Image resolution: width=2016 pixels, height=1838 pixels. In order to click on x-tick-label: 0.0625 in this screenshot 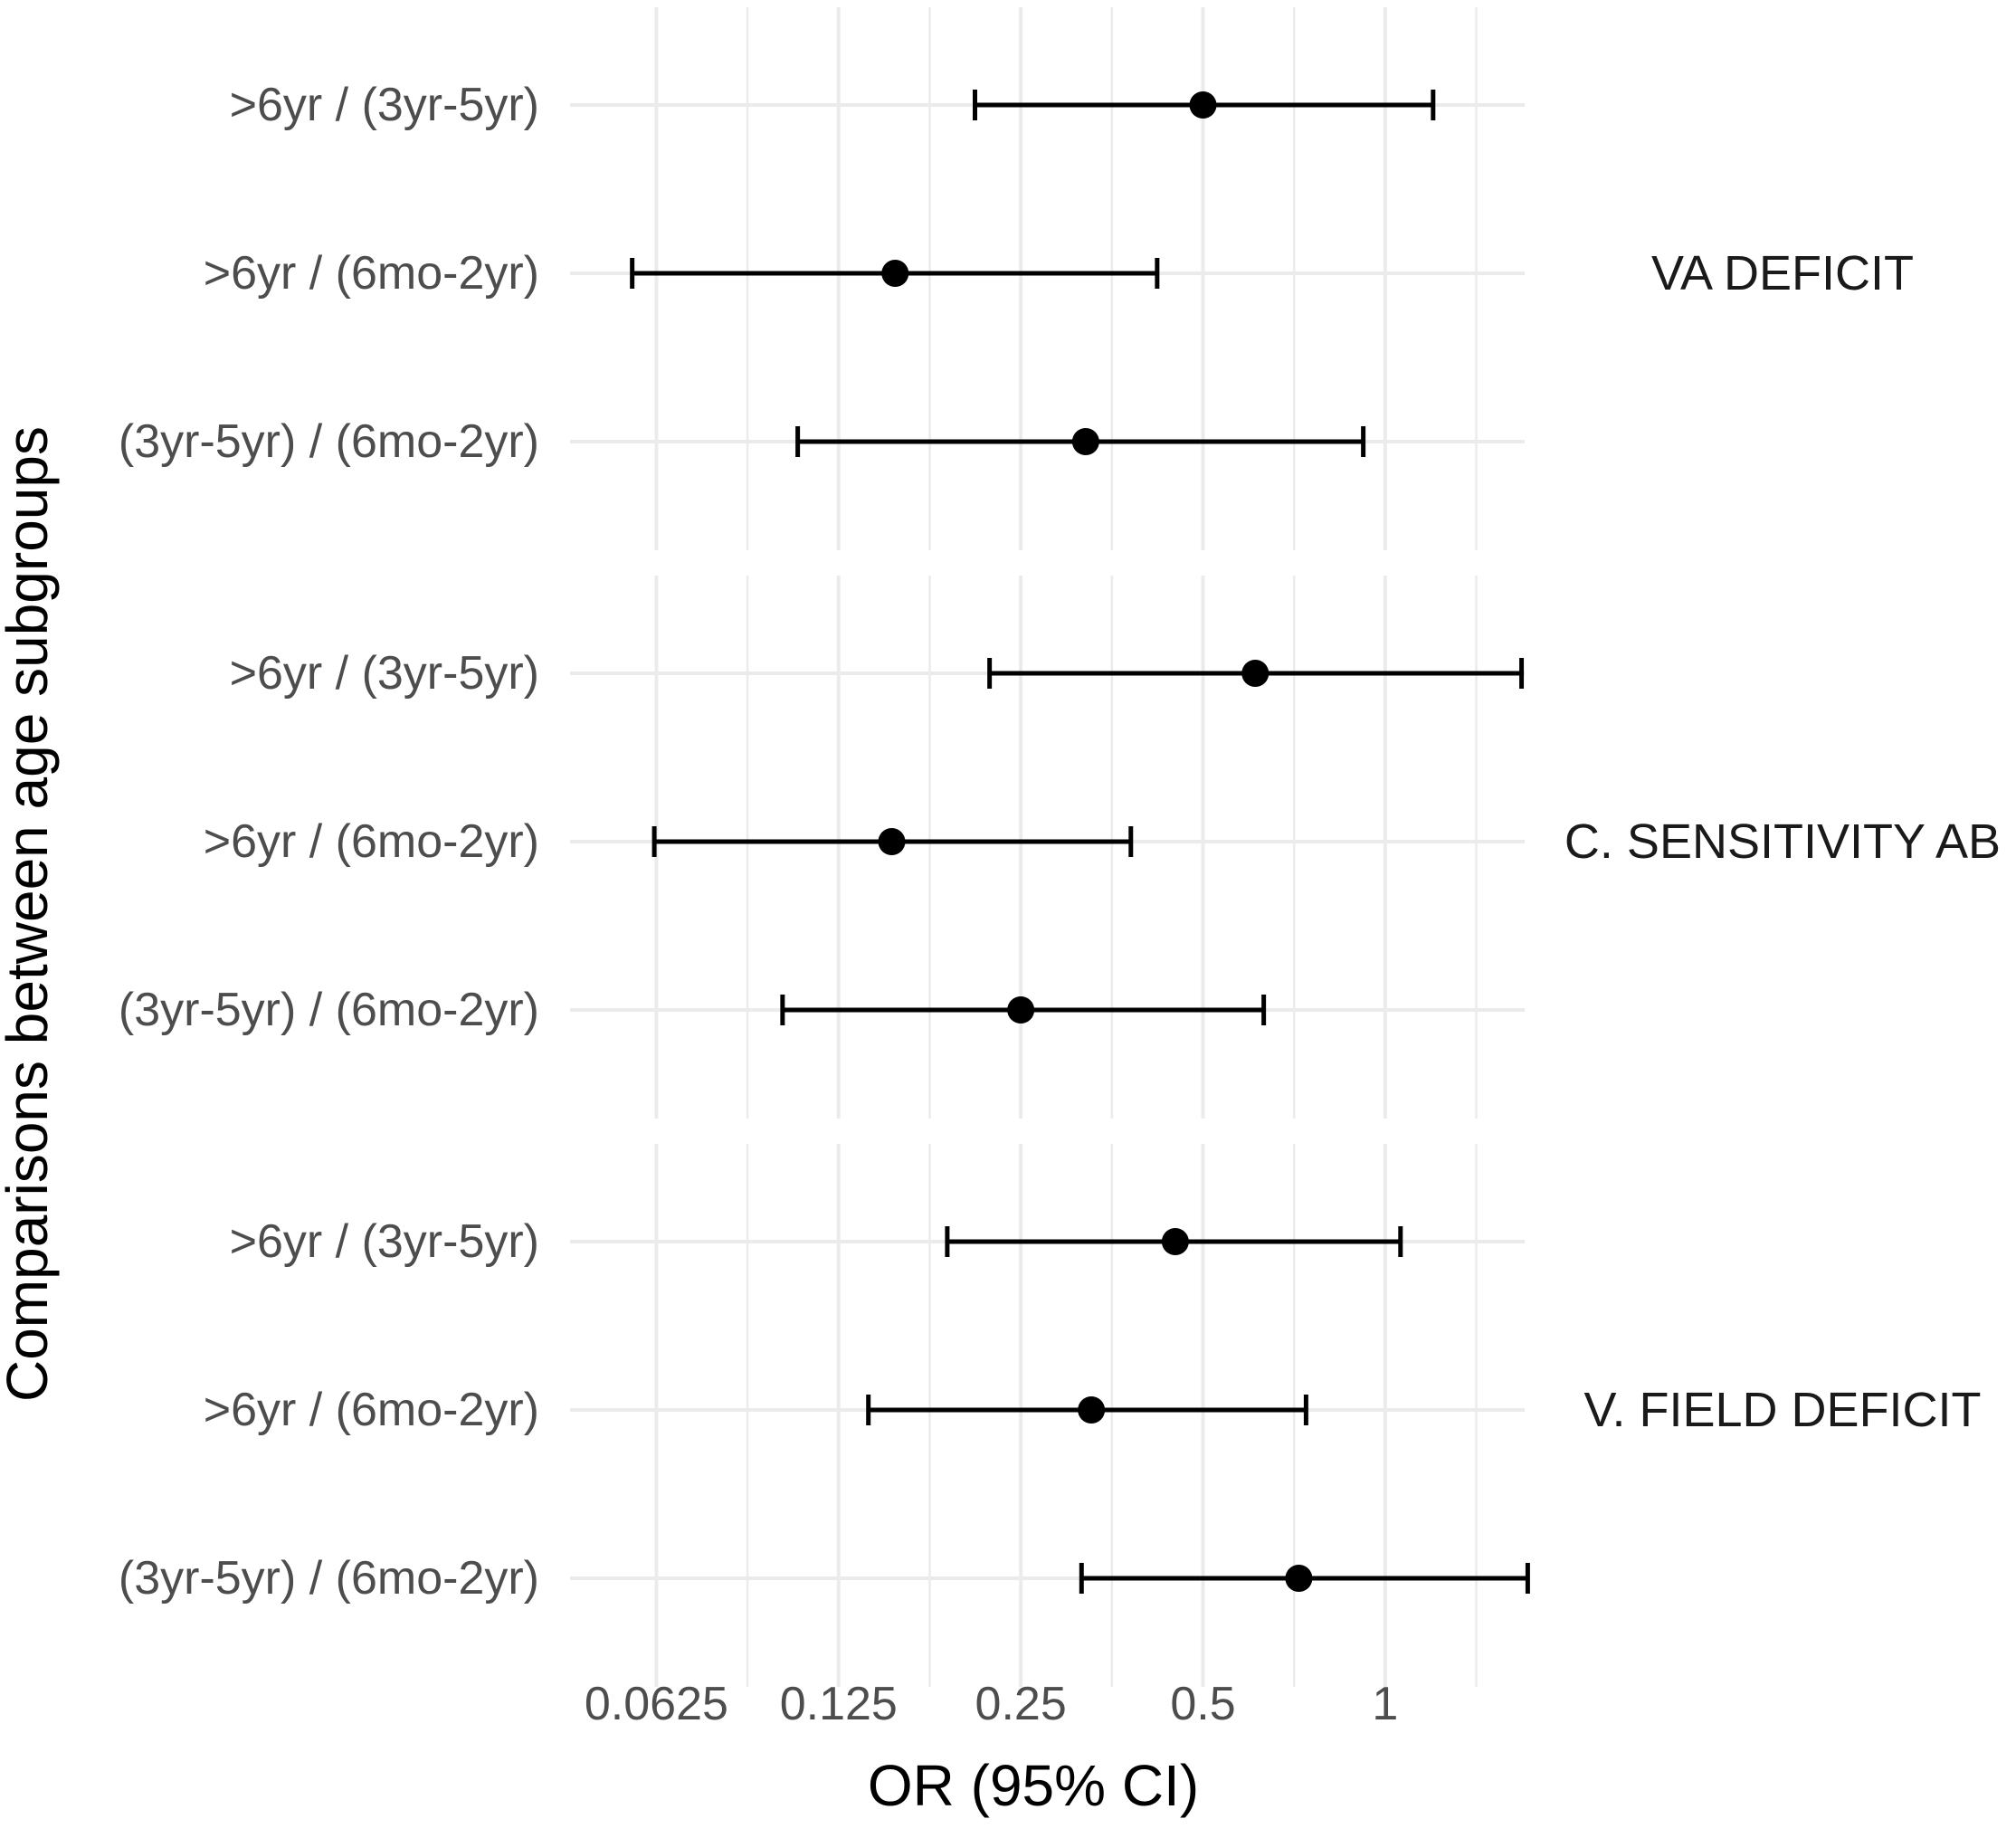, I will do `click(657, 1704)`.